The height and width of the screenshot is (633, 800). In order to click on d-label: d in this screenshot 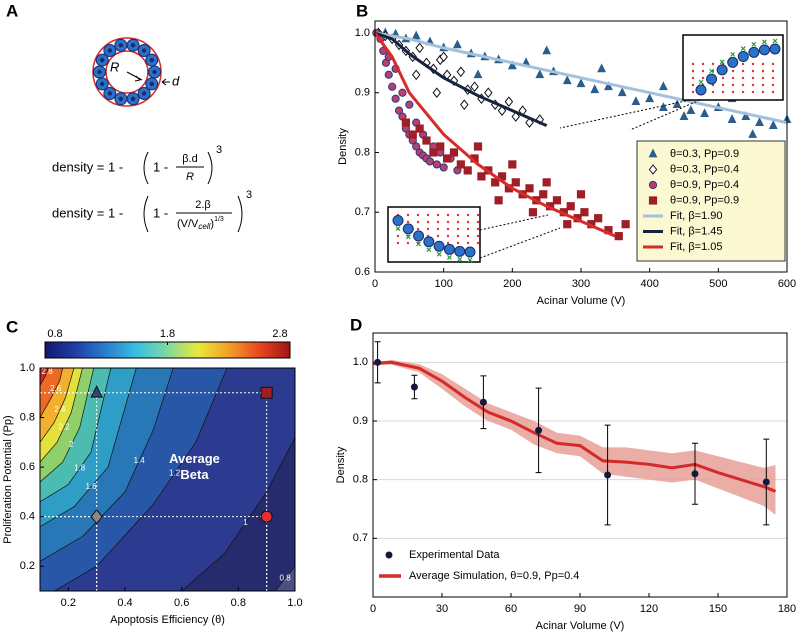, I will do `click(176, 80)`.